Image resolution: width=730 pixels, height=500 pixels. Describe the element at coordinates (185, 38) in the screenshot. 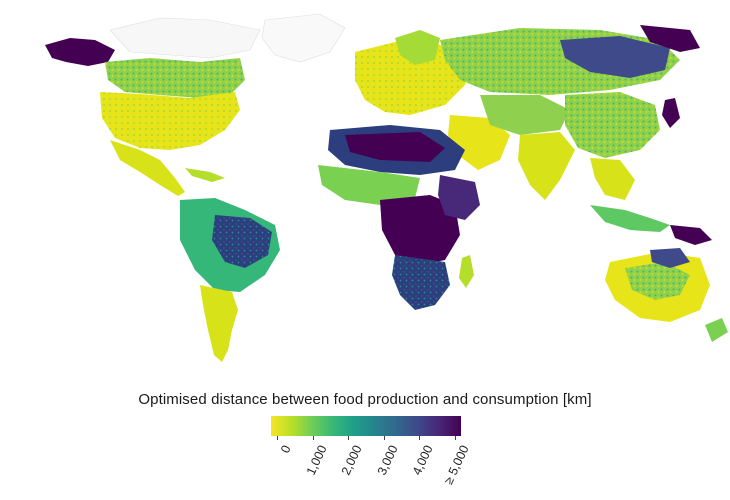

I see `canada-arctic` at that location.